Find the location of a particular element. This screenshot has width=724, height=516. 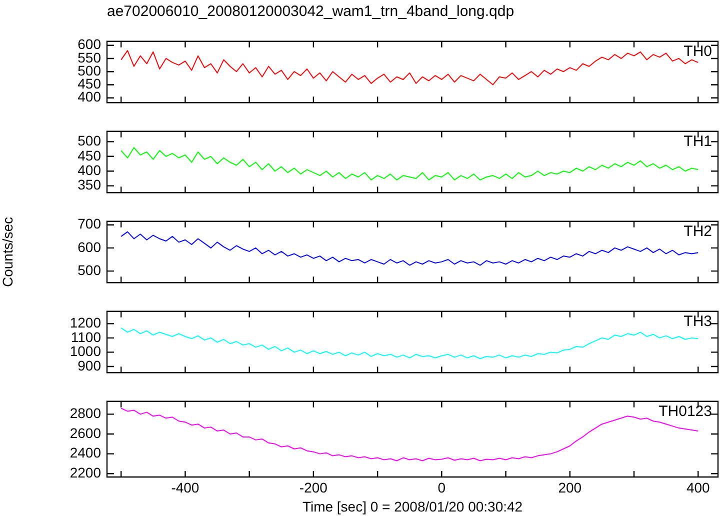

y-tick-label: 1200 is located at coordinates (86, 322).